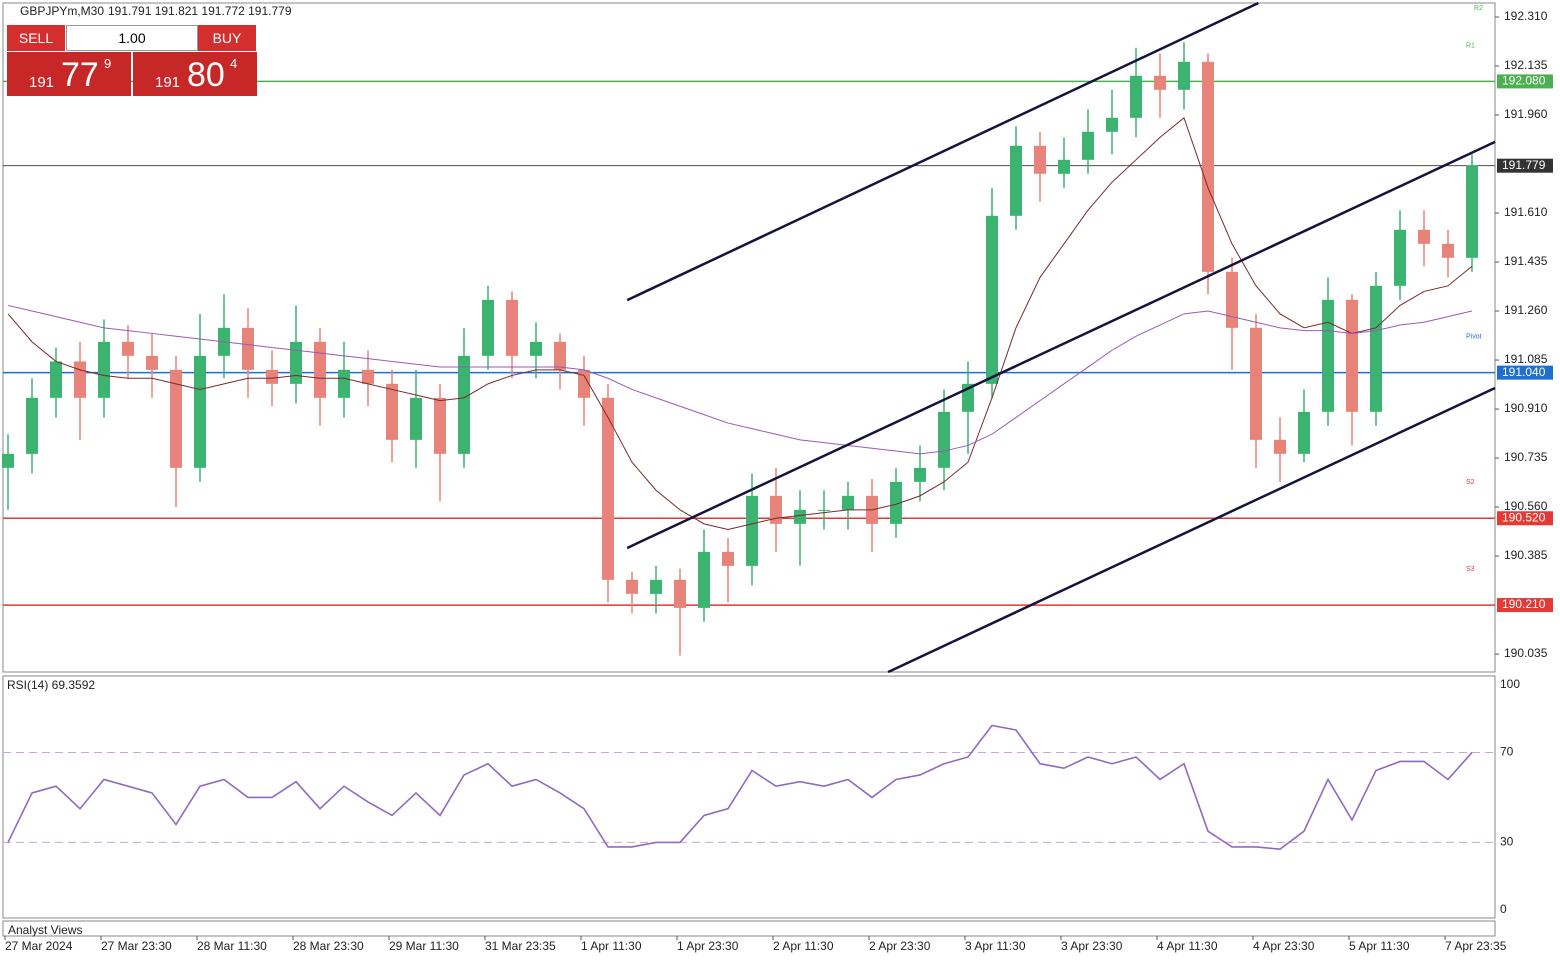  I want to click on analyst-frame, so click(749, 928).